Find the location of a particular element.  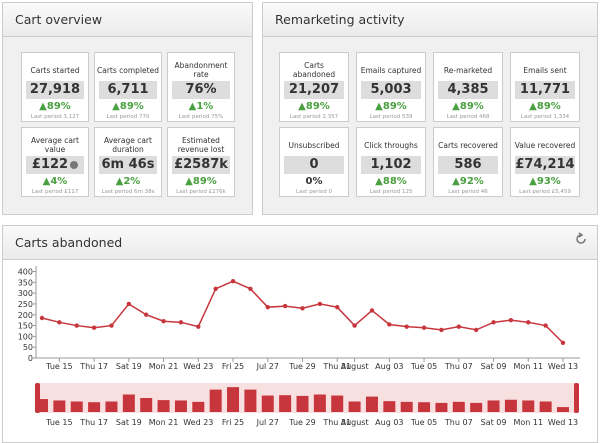

card-value: 4,385 is located at coordinates (468, 90).